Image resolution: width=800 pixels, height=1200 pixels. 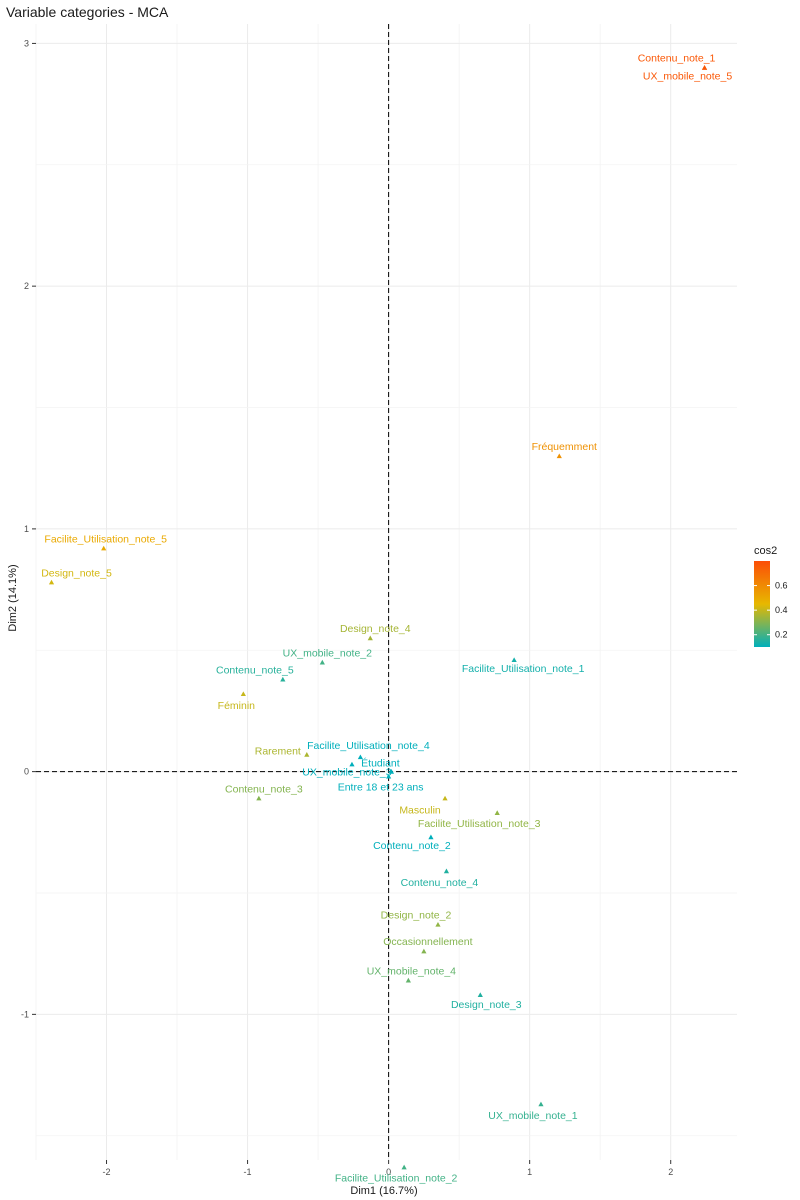 What do you see at coordinates (564, 447) in the screenshot?
I see `point-label: Fréquemment` at bounding box center [564, 447].